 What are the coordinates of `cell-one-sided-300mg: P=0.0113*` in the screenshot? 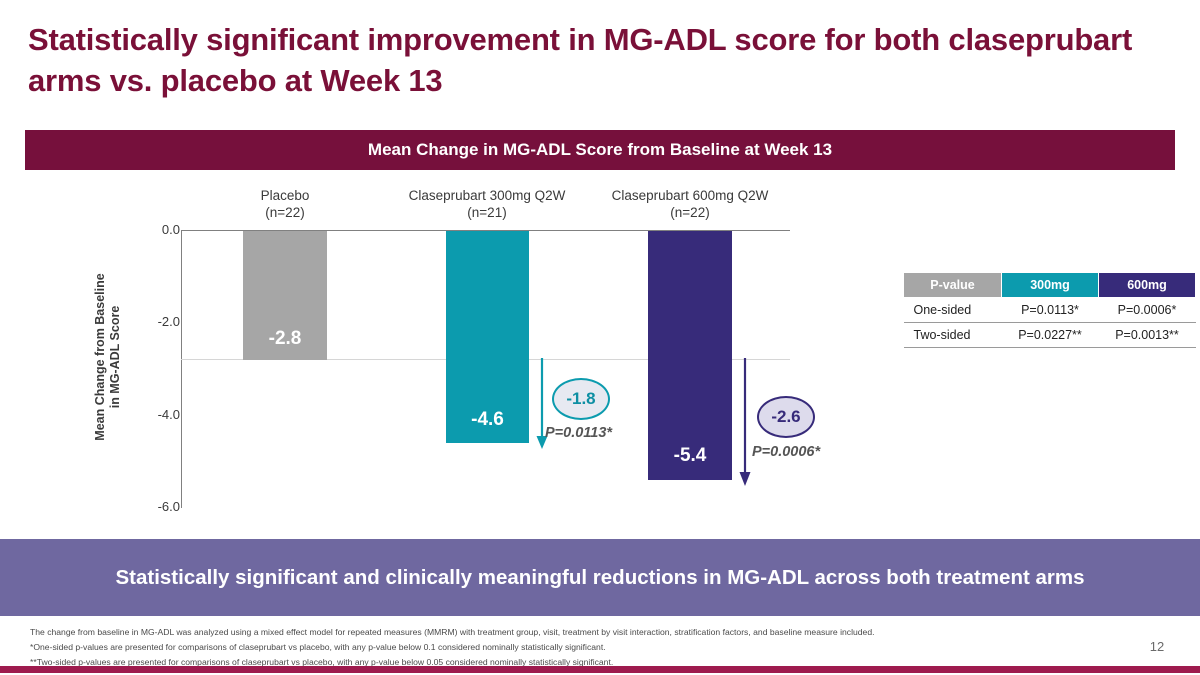 It's located at (1050, 310).